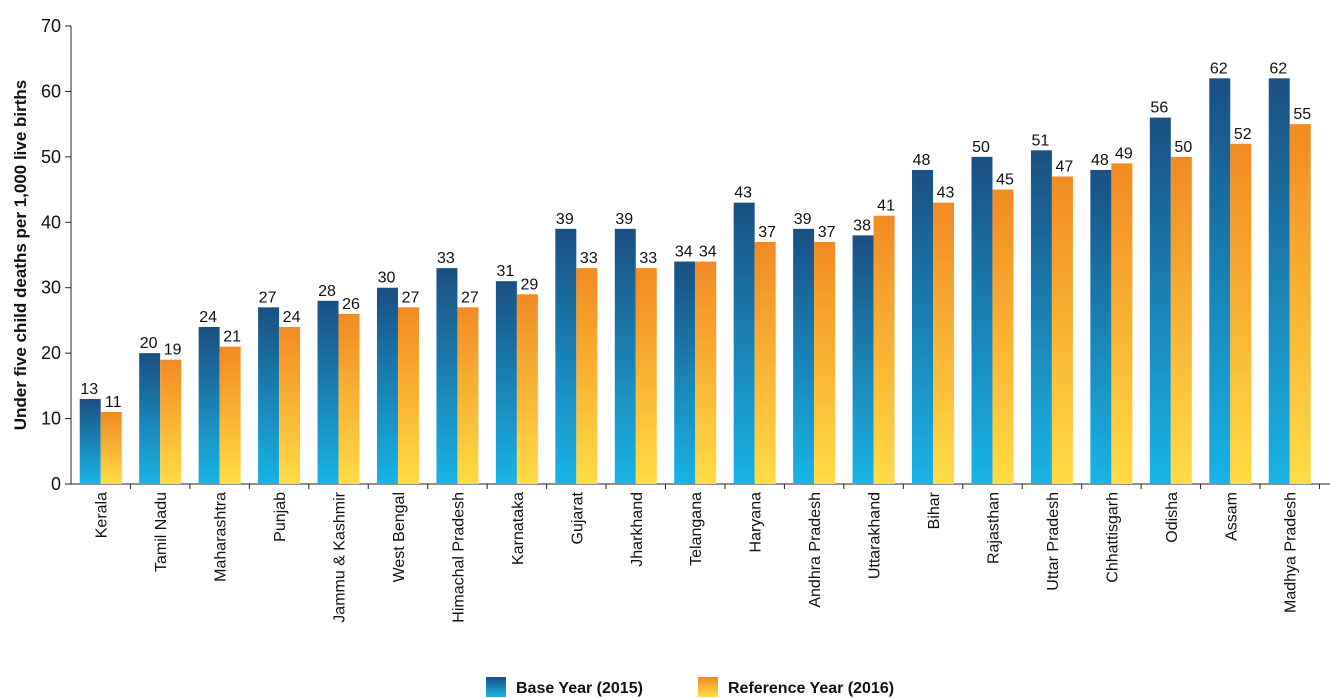 This screenshot has width=1330, height=698. I want to click on value-label-base: 27, so click(268, 297).